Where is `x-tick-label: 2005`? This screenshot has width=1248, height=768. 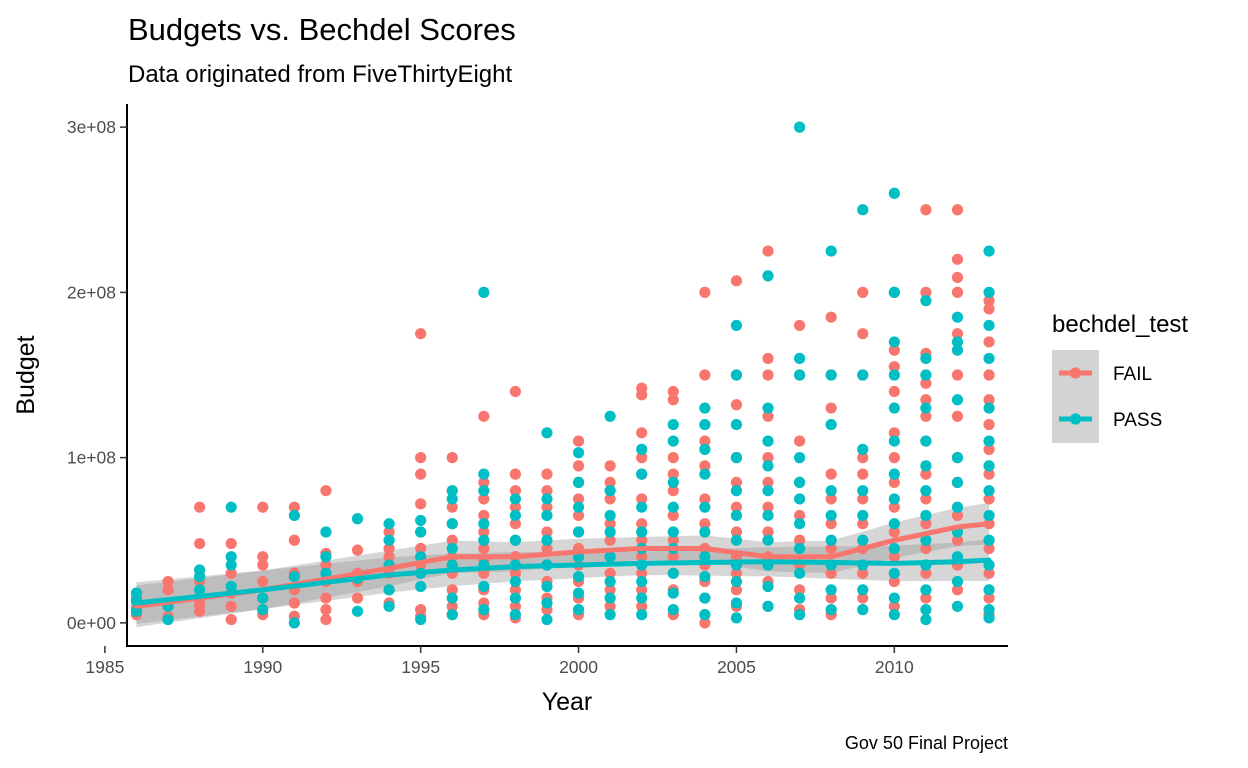
x-tick-label: 2005 is located at coordinates (736, 667).